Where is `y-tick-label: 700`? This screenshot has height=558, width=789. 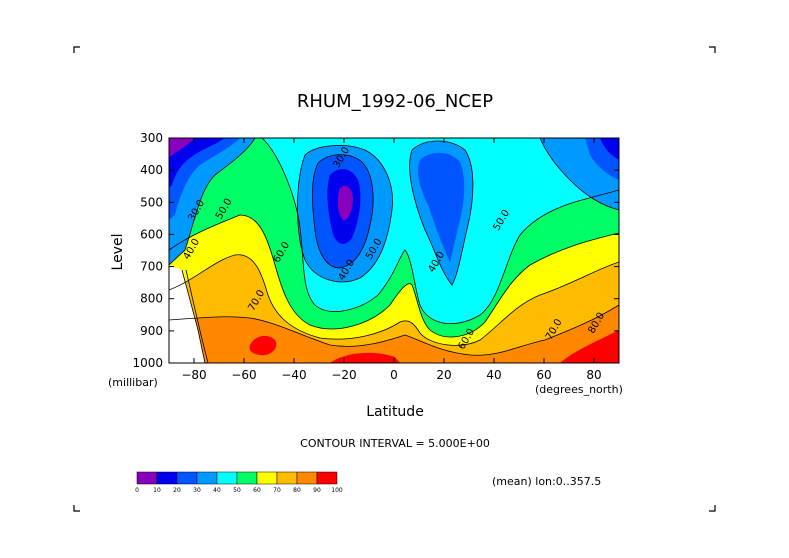
y-tick-label: 700 is located at coordinates (151, 267).